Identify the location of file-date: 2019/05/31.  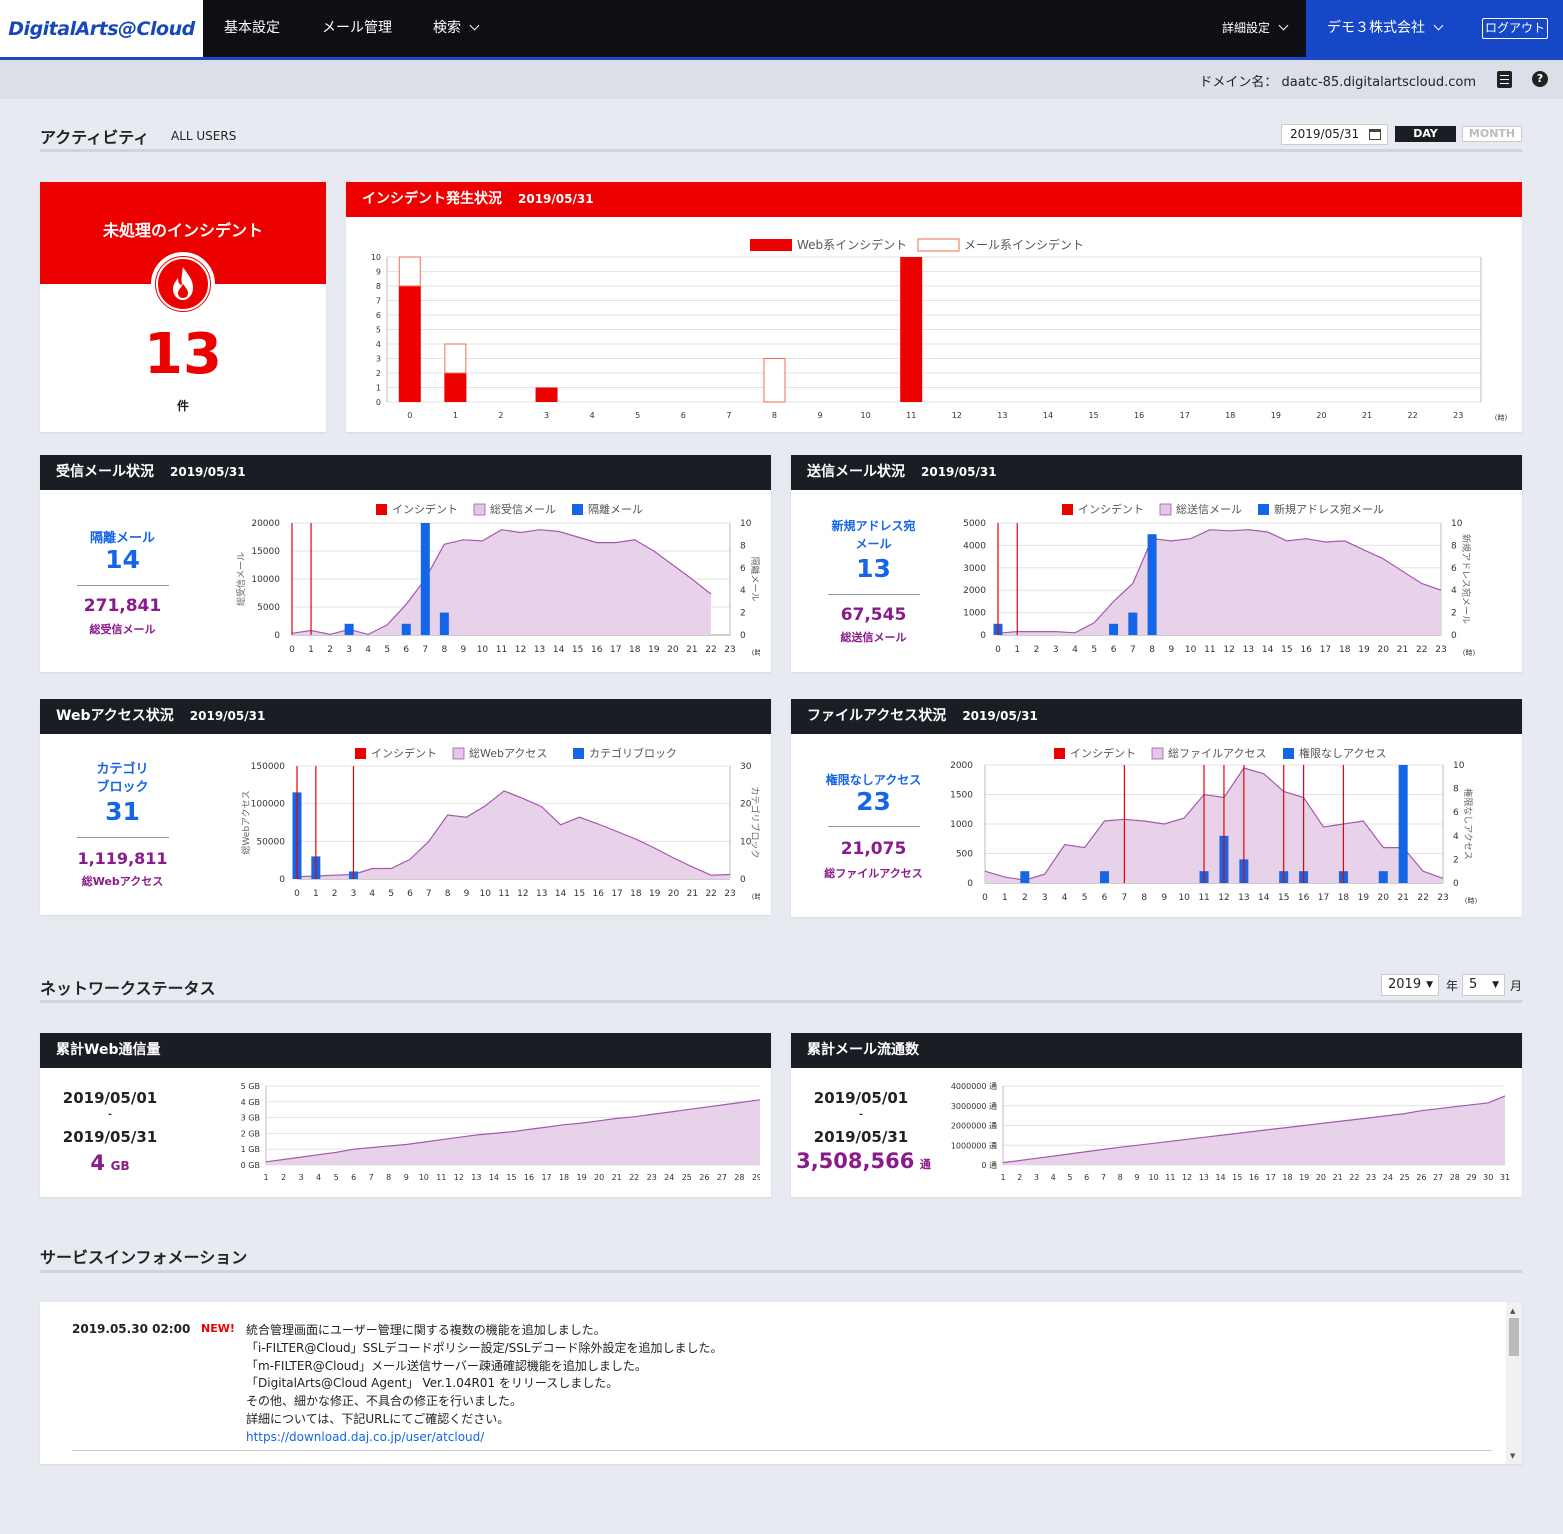
(1000, 716).